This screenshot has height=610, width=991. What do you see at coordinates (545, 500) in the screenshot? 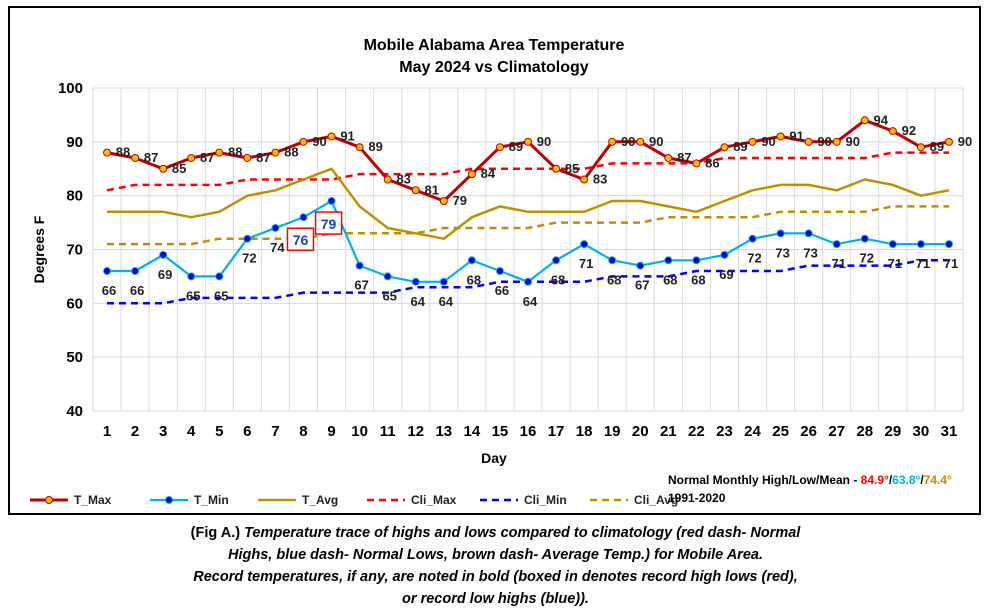
I see `legend-label: Cli_Min` at bounding box center [545, 500].